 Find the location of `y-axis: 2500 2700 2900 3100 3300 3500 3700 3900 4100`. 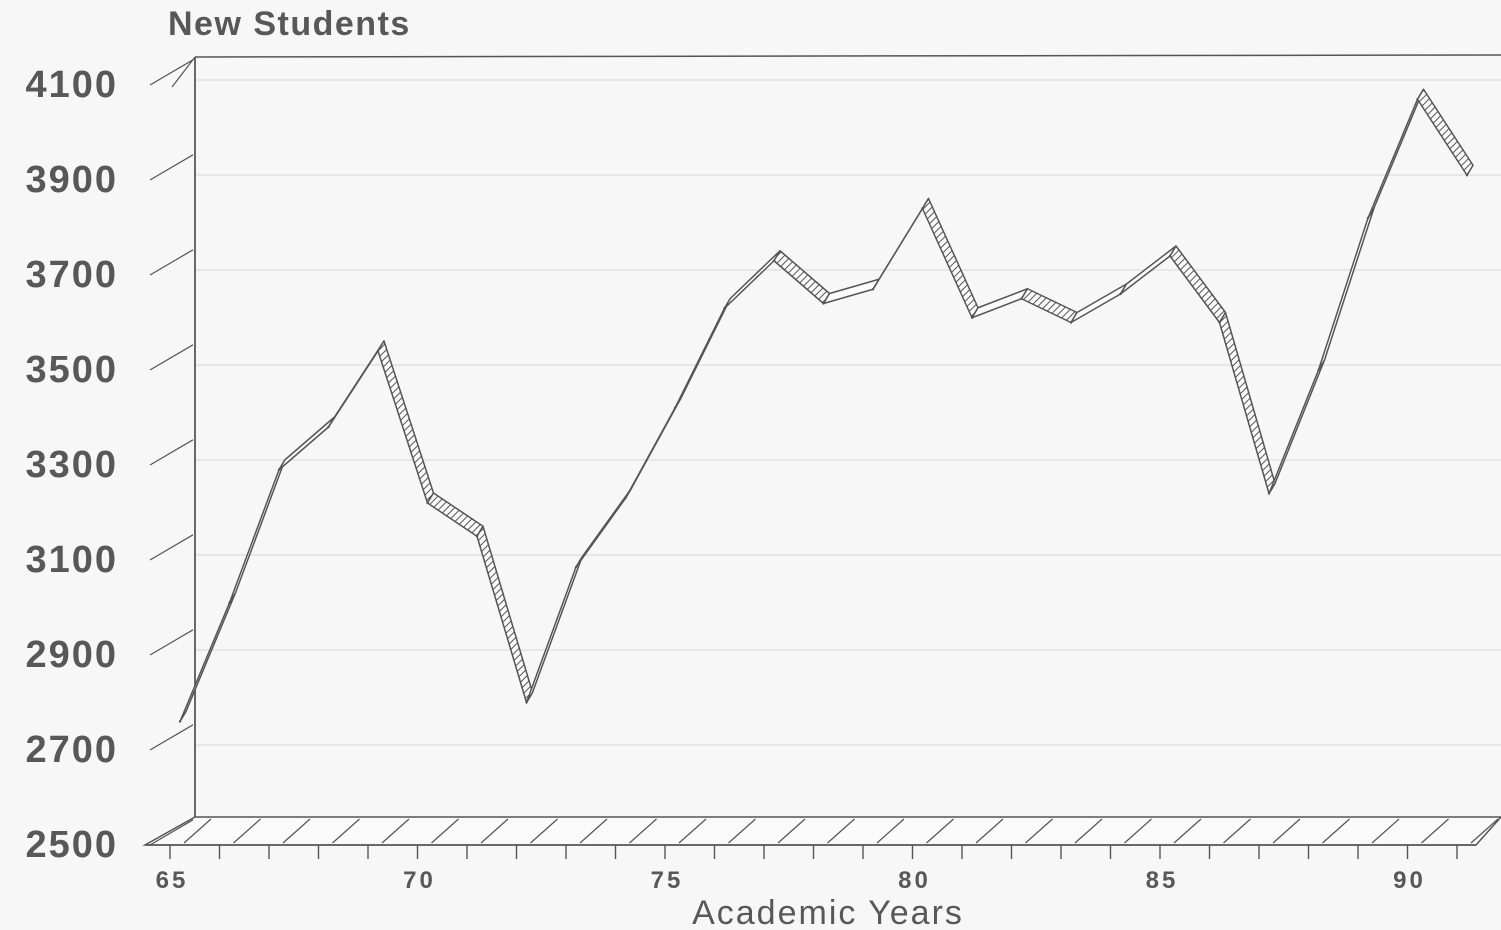

y-axis: 2500 2700 2900 3100 3300 3500 3700 3900 4100 is located at coordinates (110, 461).